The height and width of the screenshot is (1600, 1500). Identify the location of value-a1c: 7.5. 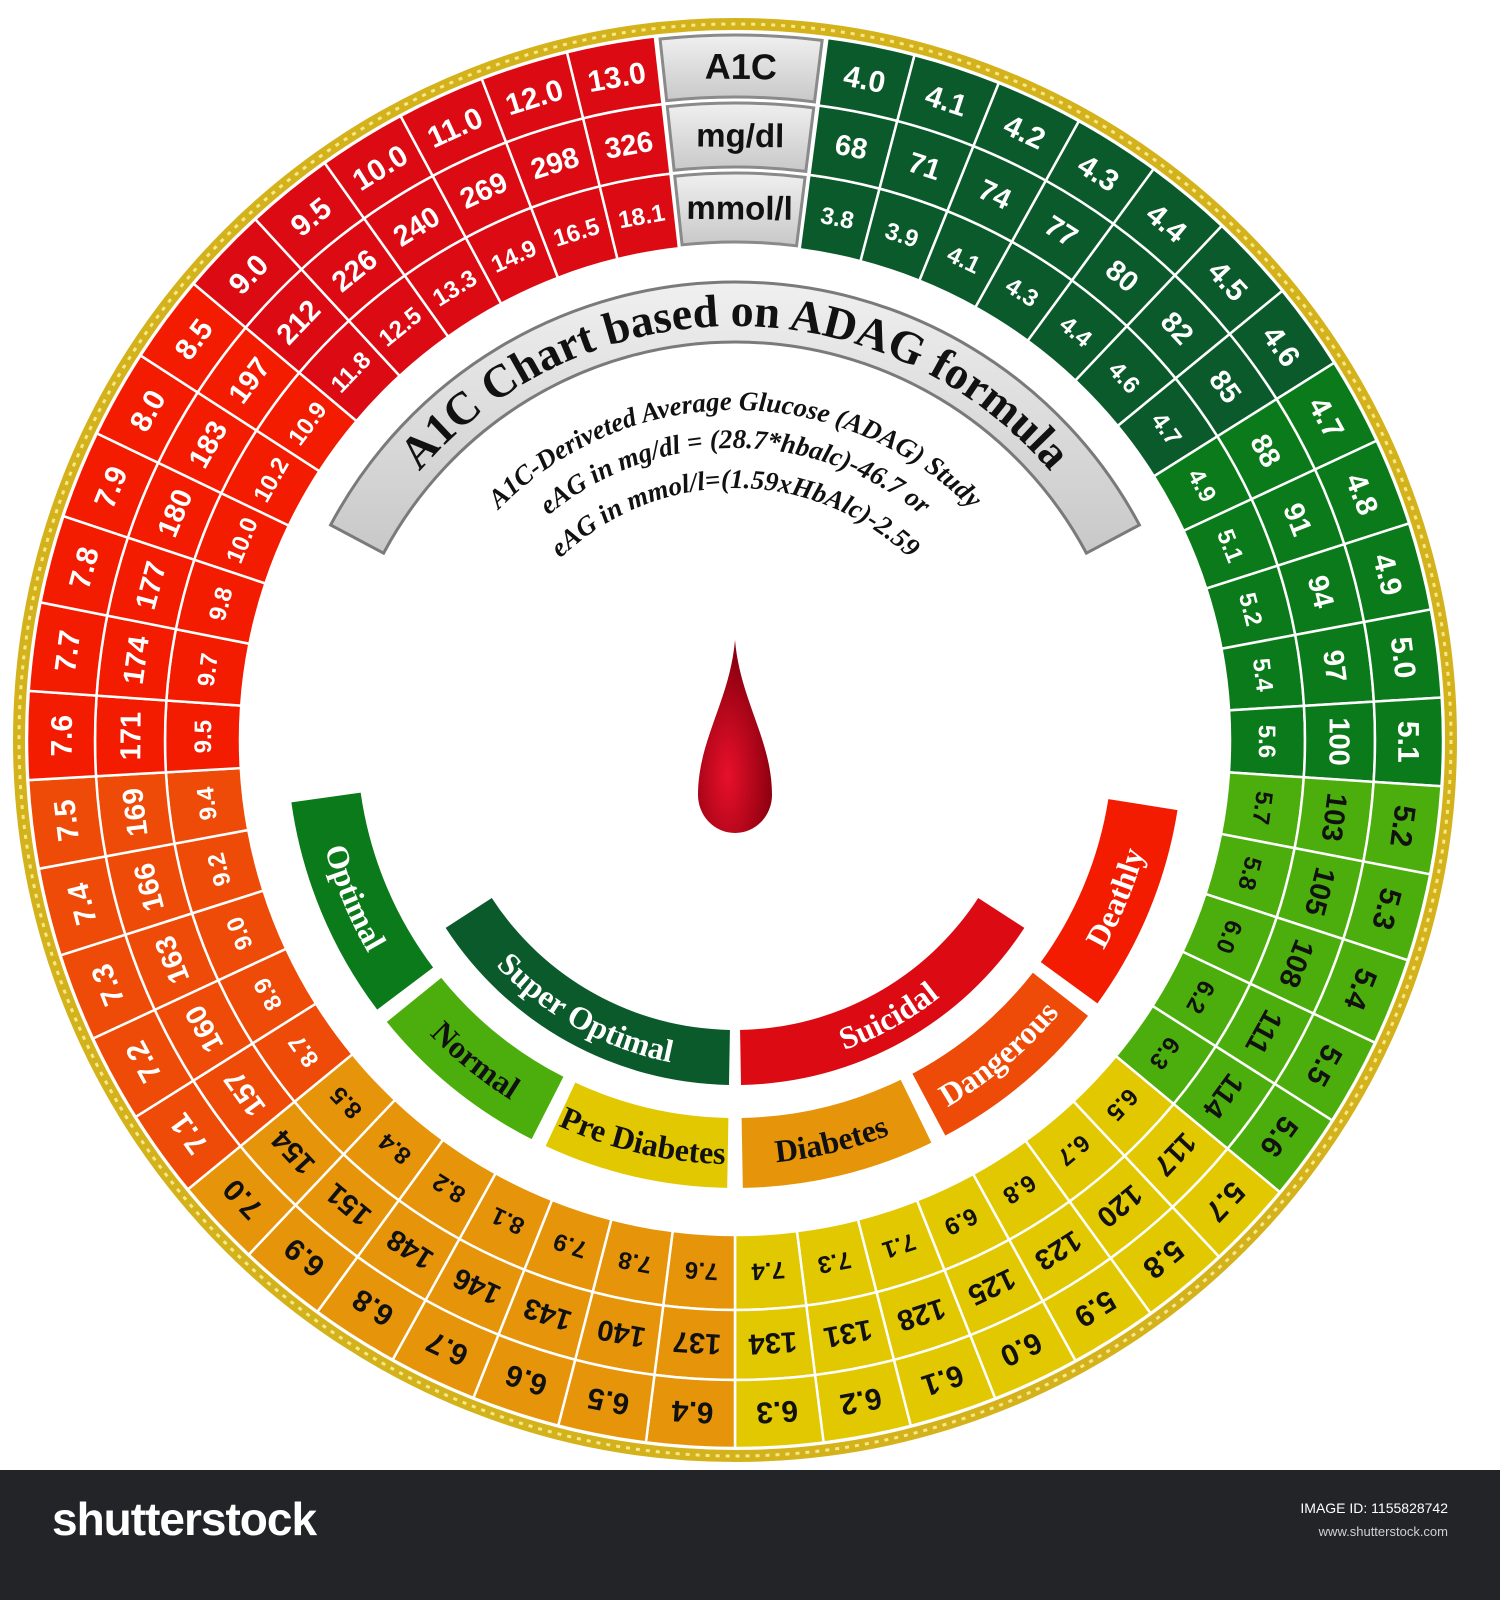
(67, 820).